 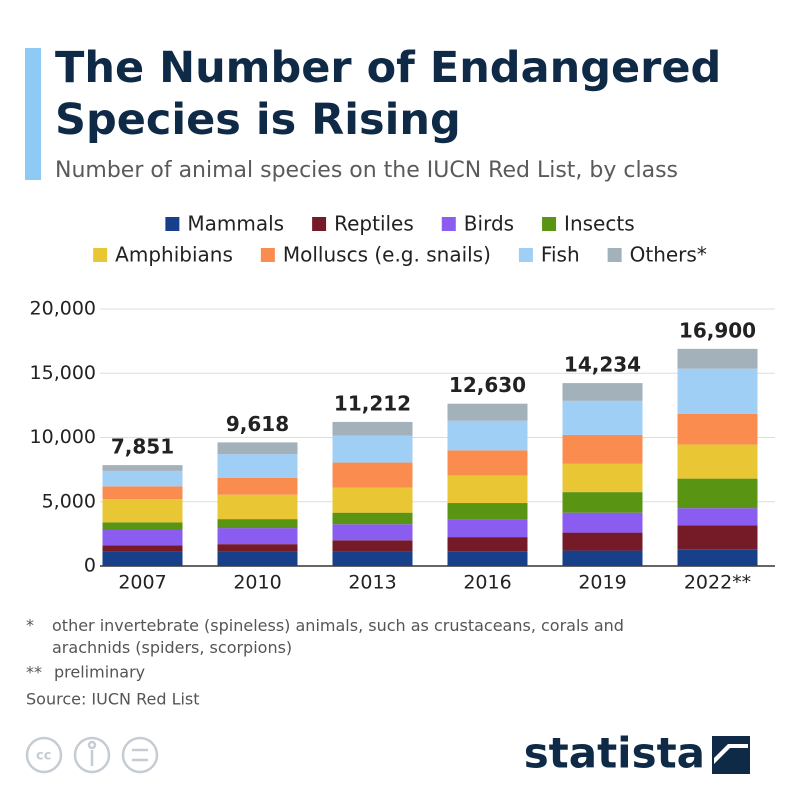 I want to click on source: Source: IUCN Red List, so click(x=113, y=699).